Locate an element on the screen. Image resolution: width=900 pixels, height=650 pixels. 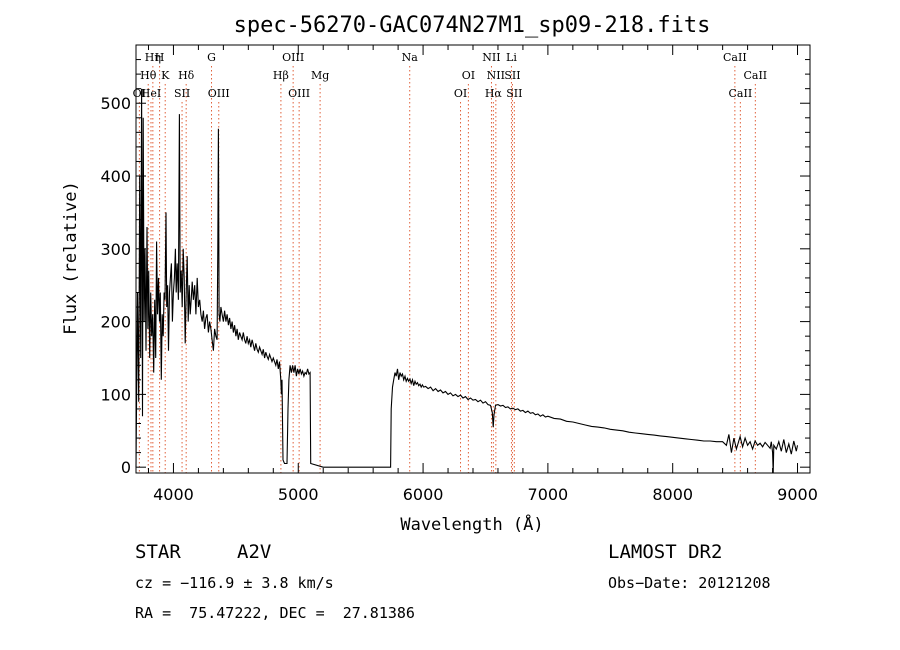
line-marker-label: G is located at coordinates (211, 57).